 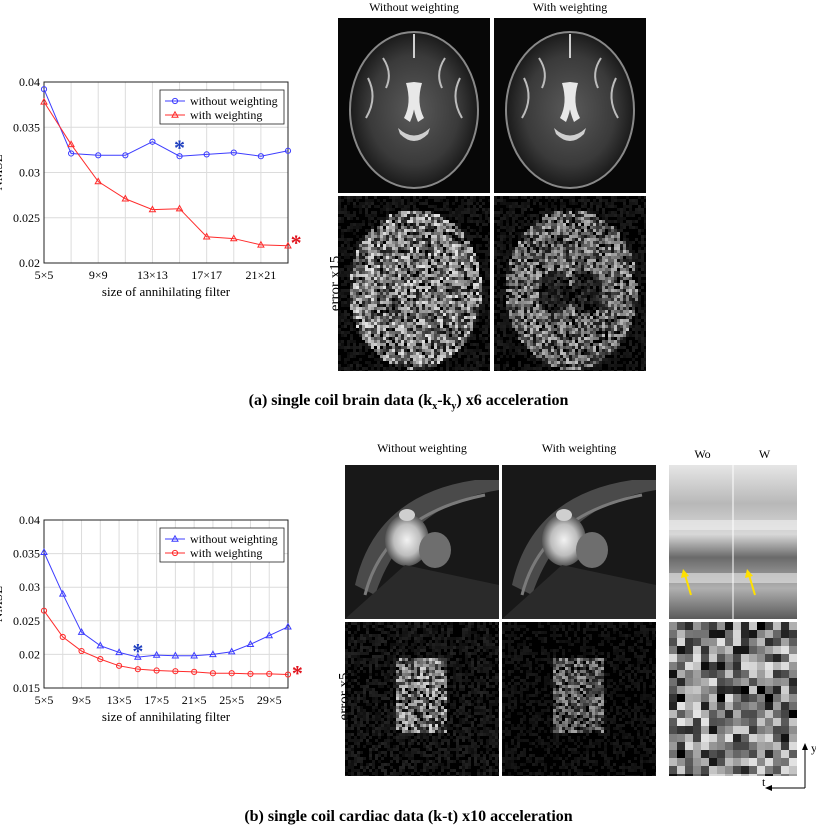 What do you see at coordinates (166, 604) in the screenshot?
I see `plot-frame` at bounding box center [166, 604].